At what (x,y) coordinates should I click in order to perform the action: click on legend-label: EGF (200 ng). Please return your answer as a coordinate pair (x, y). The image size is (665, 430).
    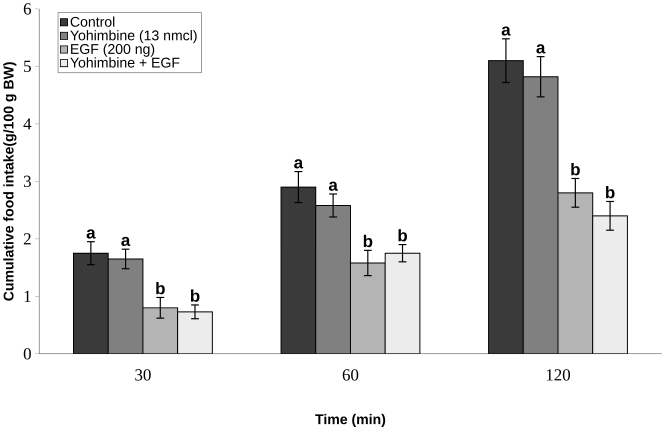
    Looking at the image, I should click on (112, 50).